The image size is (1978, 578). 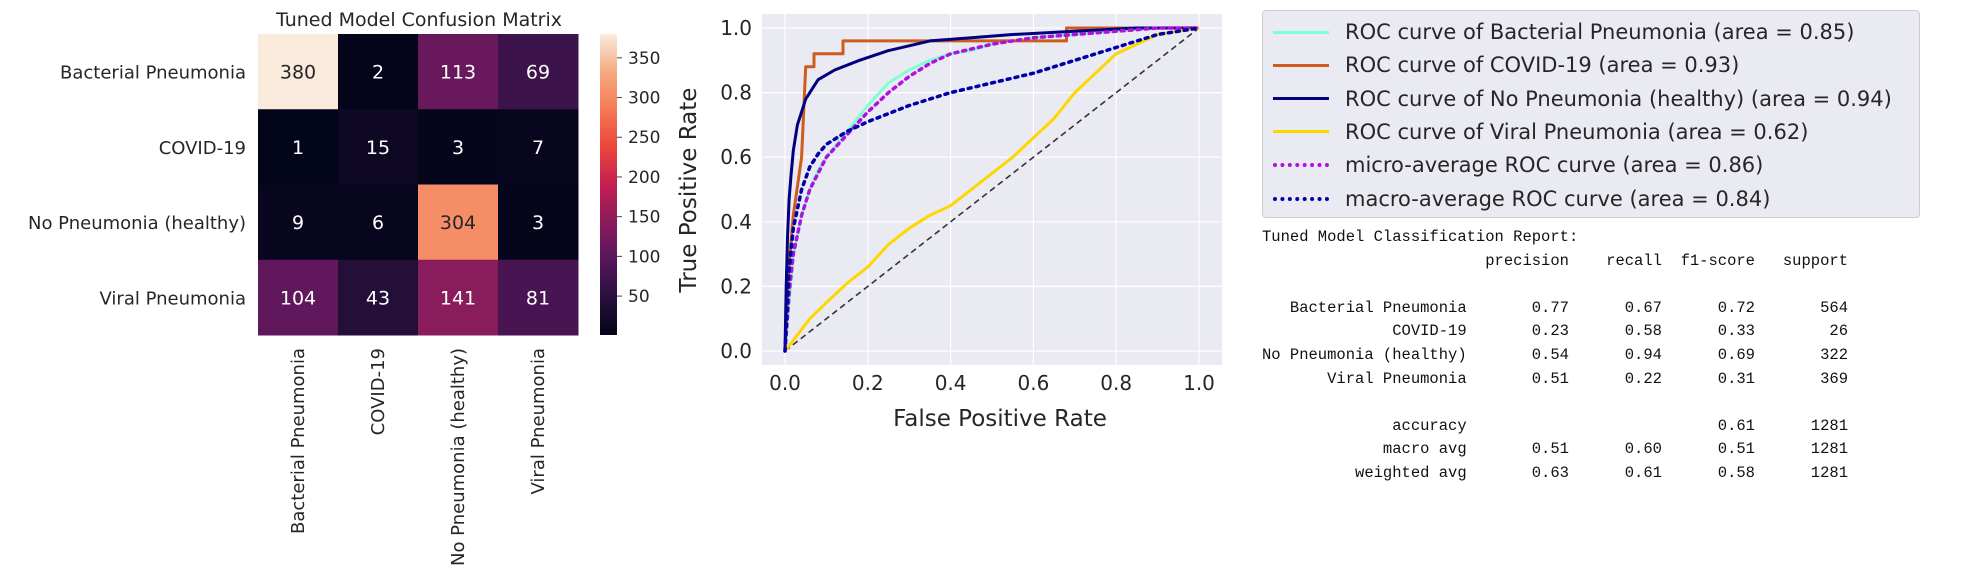 I want to click on report-title: Tuned Model Classification Report:, so click(x=1420, y=237).